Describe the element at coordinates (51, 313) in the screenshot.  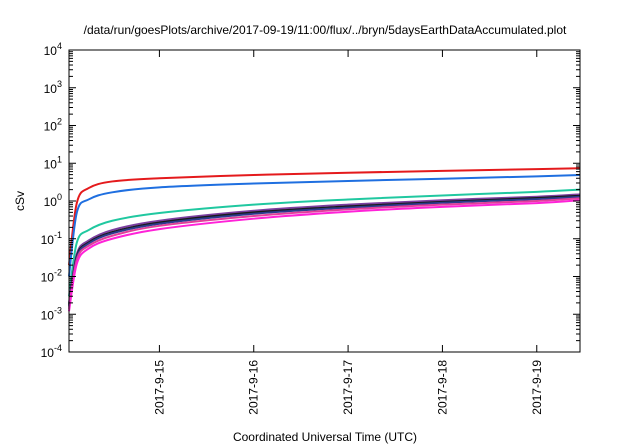
I see `y-tick-label: 10⁻³` at that location.